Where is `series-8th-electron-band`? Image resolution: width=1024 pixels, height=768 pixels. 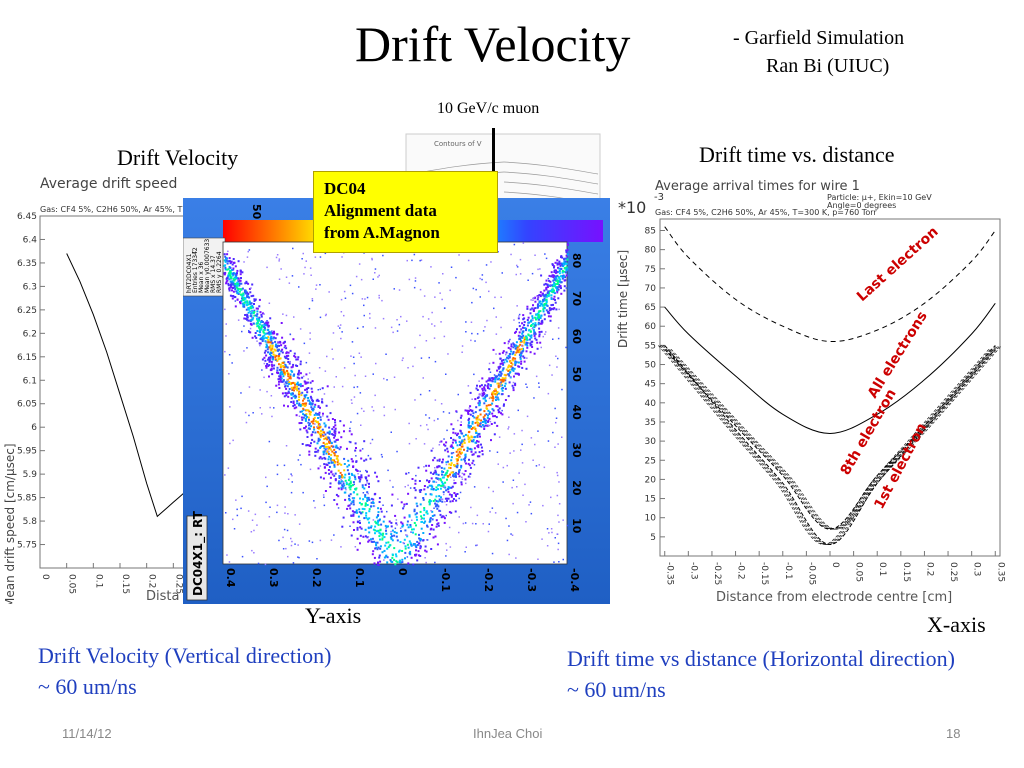 series-8th-electron-band is located at coordinates (836, 437).